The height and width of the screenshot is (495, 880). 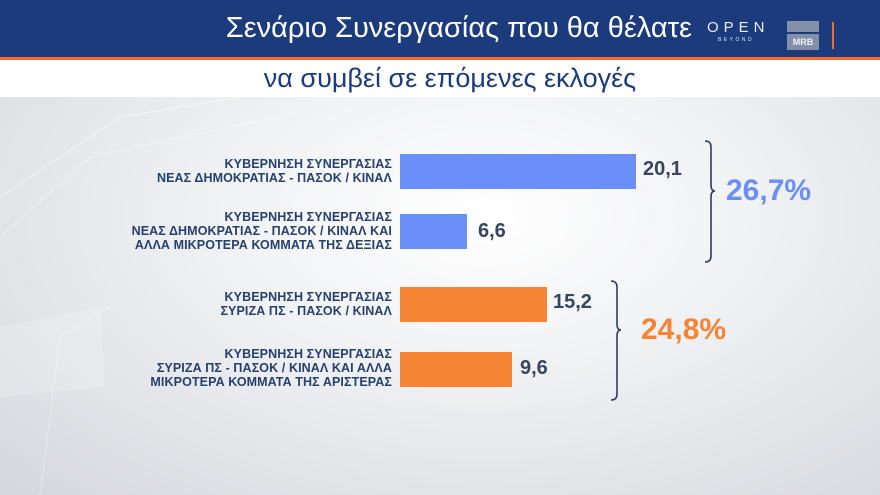 I want to click on label-line: ΜΙΚΡΟΤΕΡΑ ΚΟΜΜΑΤΑ ΤΗΣ ΑΡΙΣΤΕΡΑΣ, so click(x=271, y=382).